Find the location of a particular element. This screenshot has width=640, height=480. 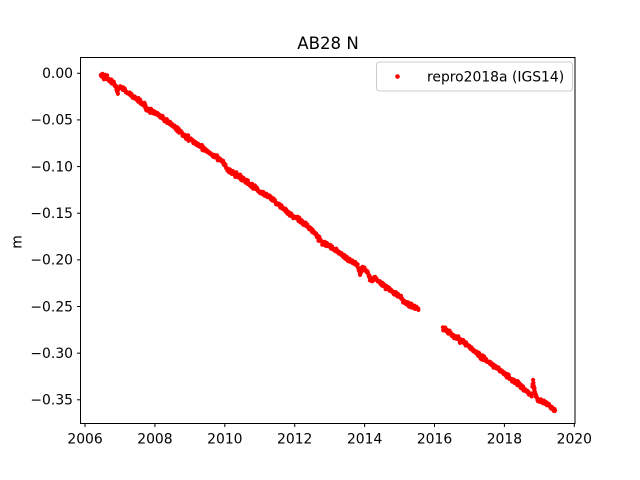

legend: repro2018a (IGS14) is located at coordinates (474, 76).